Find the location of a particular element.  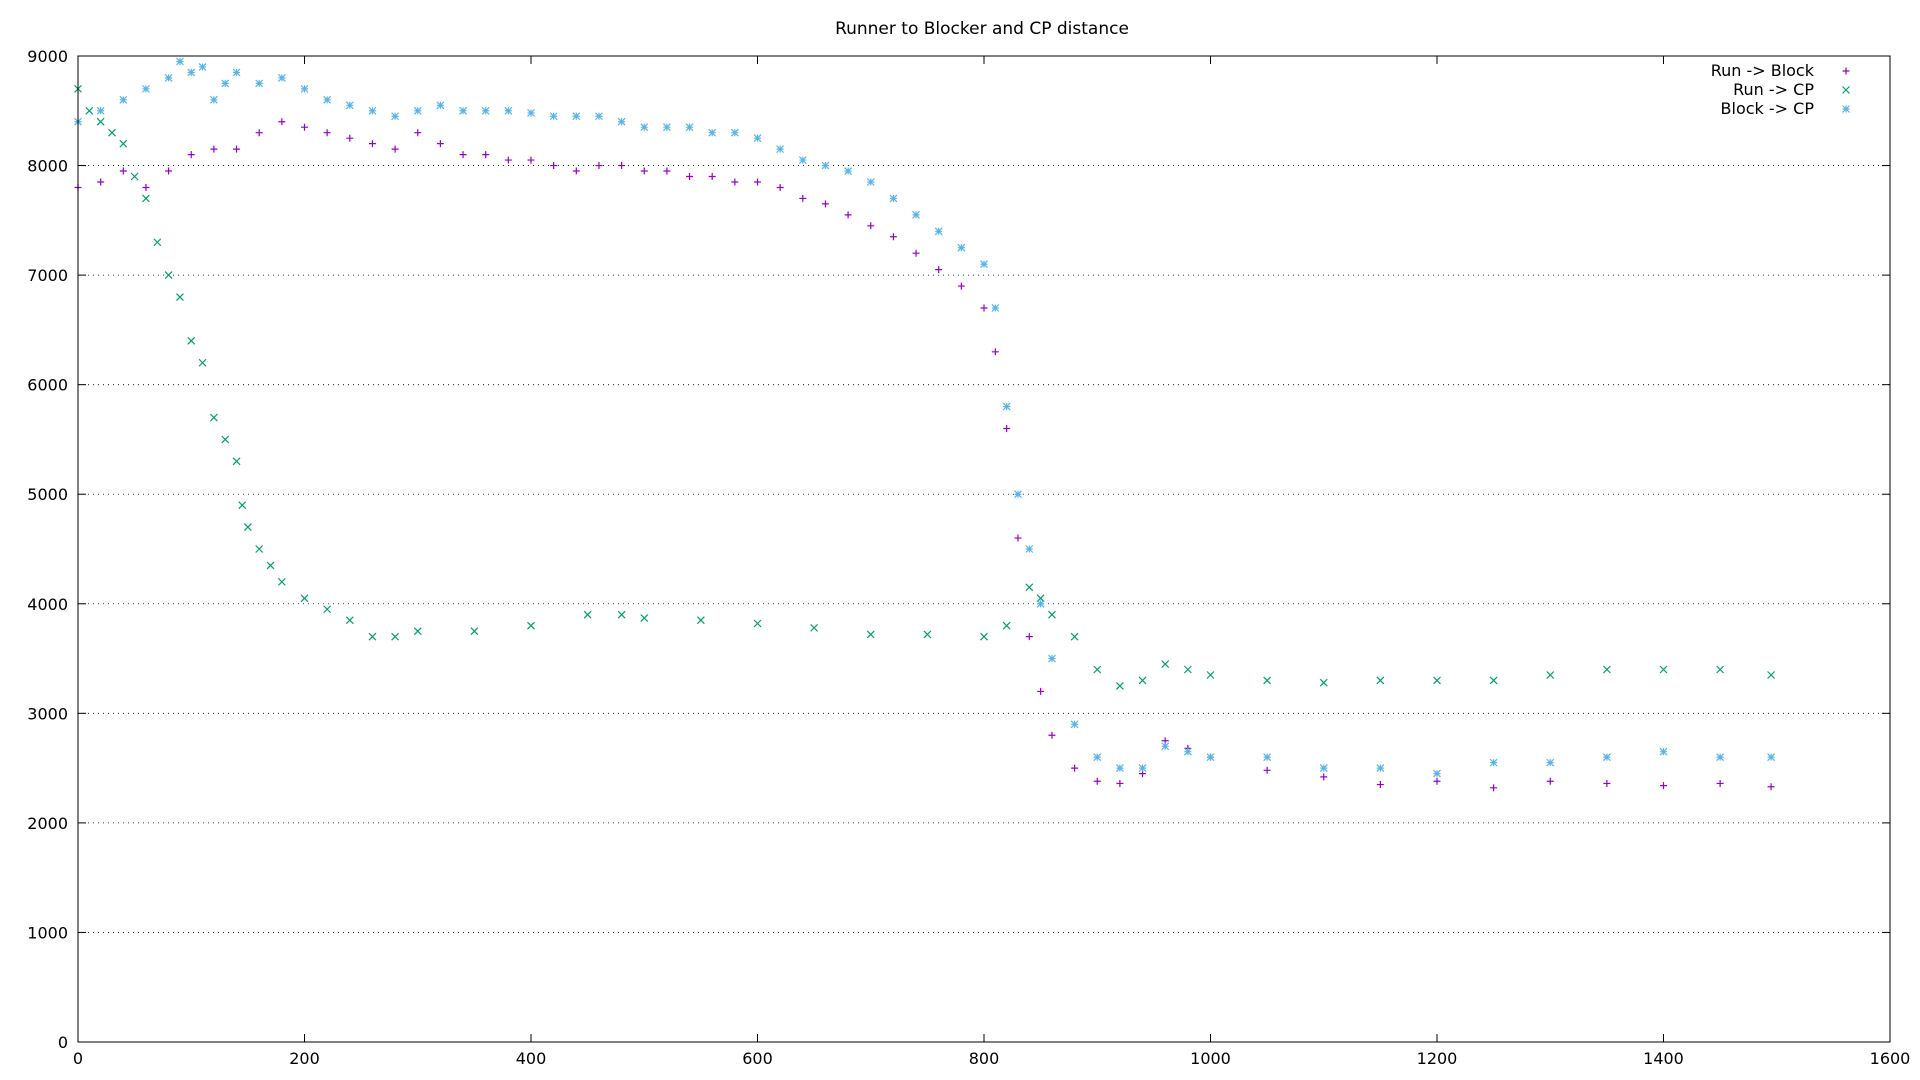

x-tick-label: 600 is located at coordinates (757, 1058).